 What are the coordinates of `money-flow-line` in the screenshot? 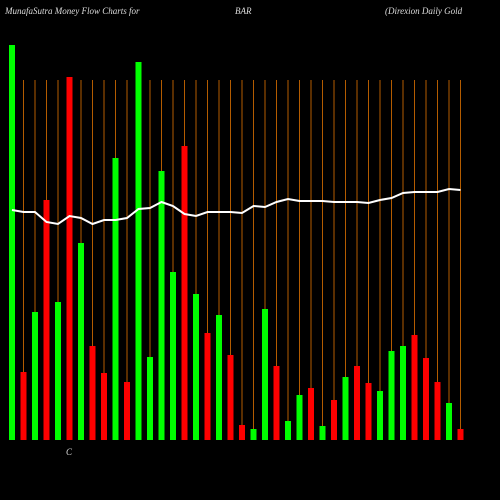 It's located at (236, 206).